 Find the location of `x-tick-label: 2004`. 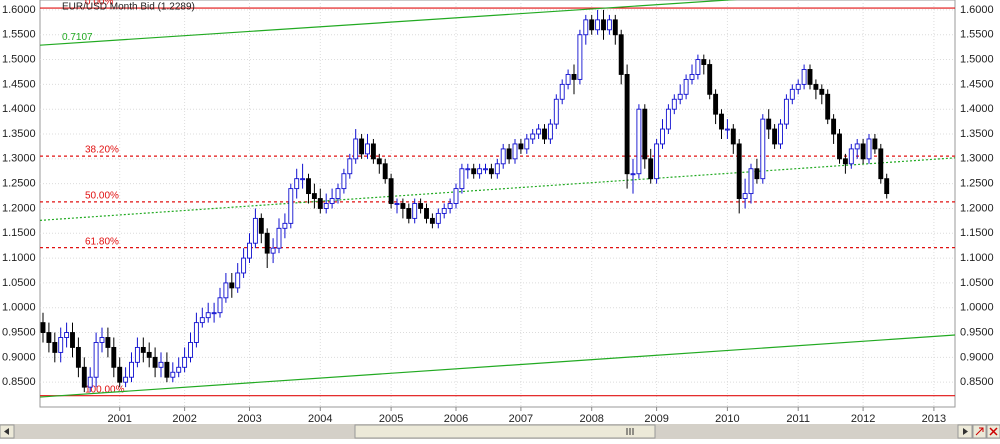

x-tick-label: 2004 is located at coordinates (320, 419).